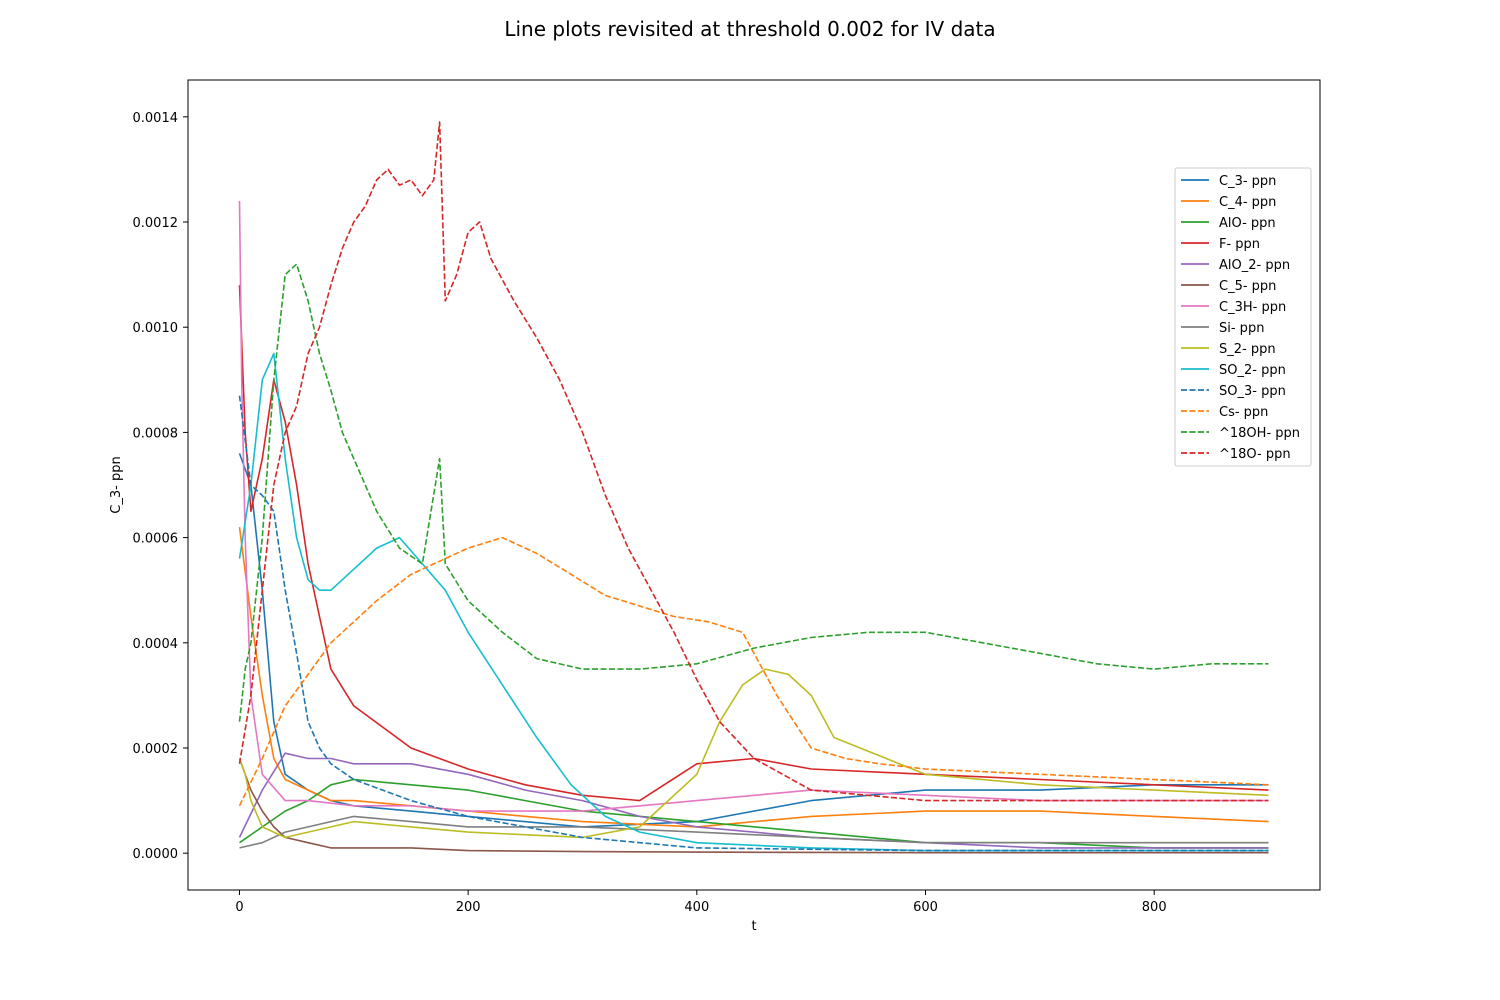  Describe the element at coordinates (156, 539) in the screenshot. I see `y-tick-label: 0.0006` at that location.